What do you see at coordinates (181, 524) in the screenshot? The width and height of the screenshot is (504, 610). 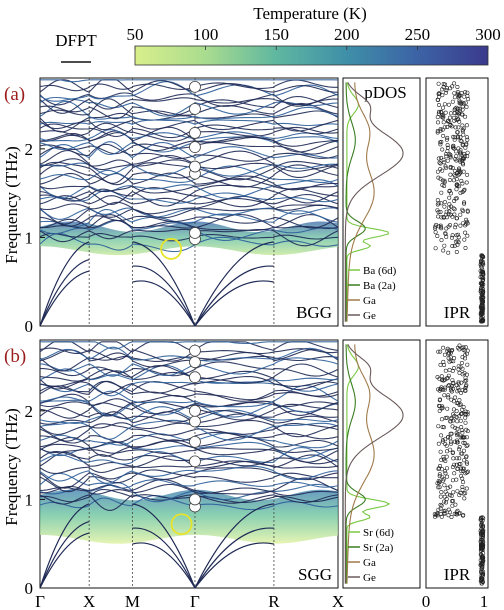 I see `highlight-circle` at bounding box center [181, 524].